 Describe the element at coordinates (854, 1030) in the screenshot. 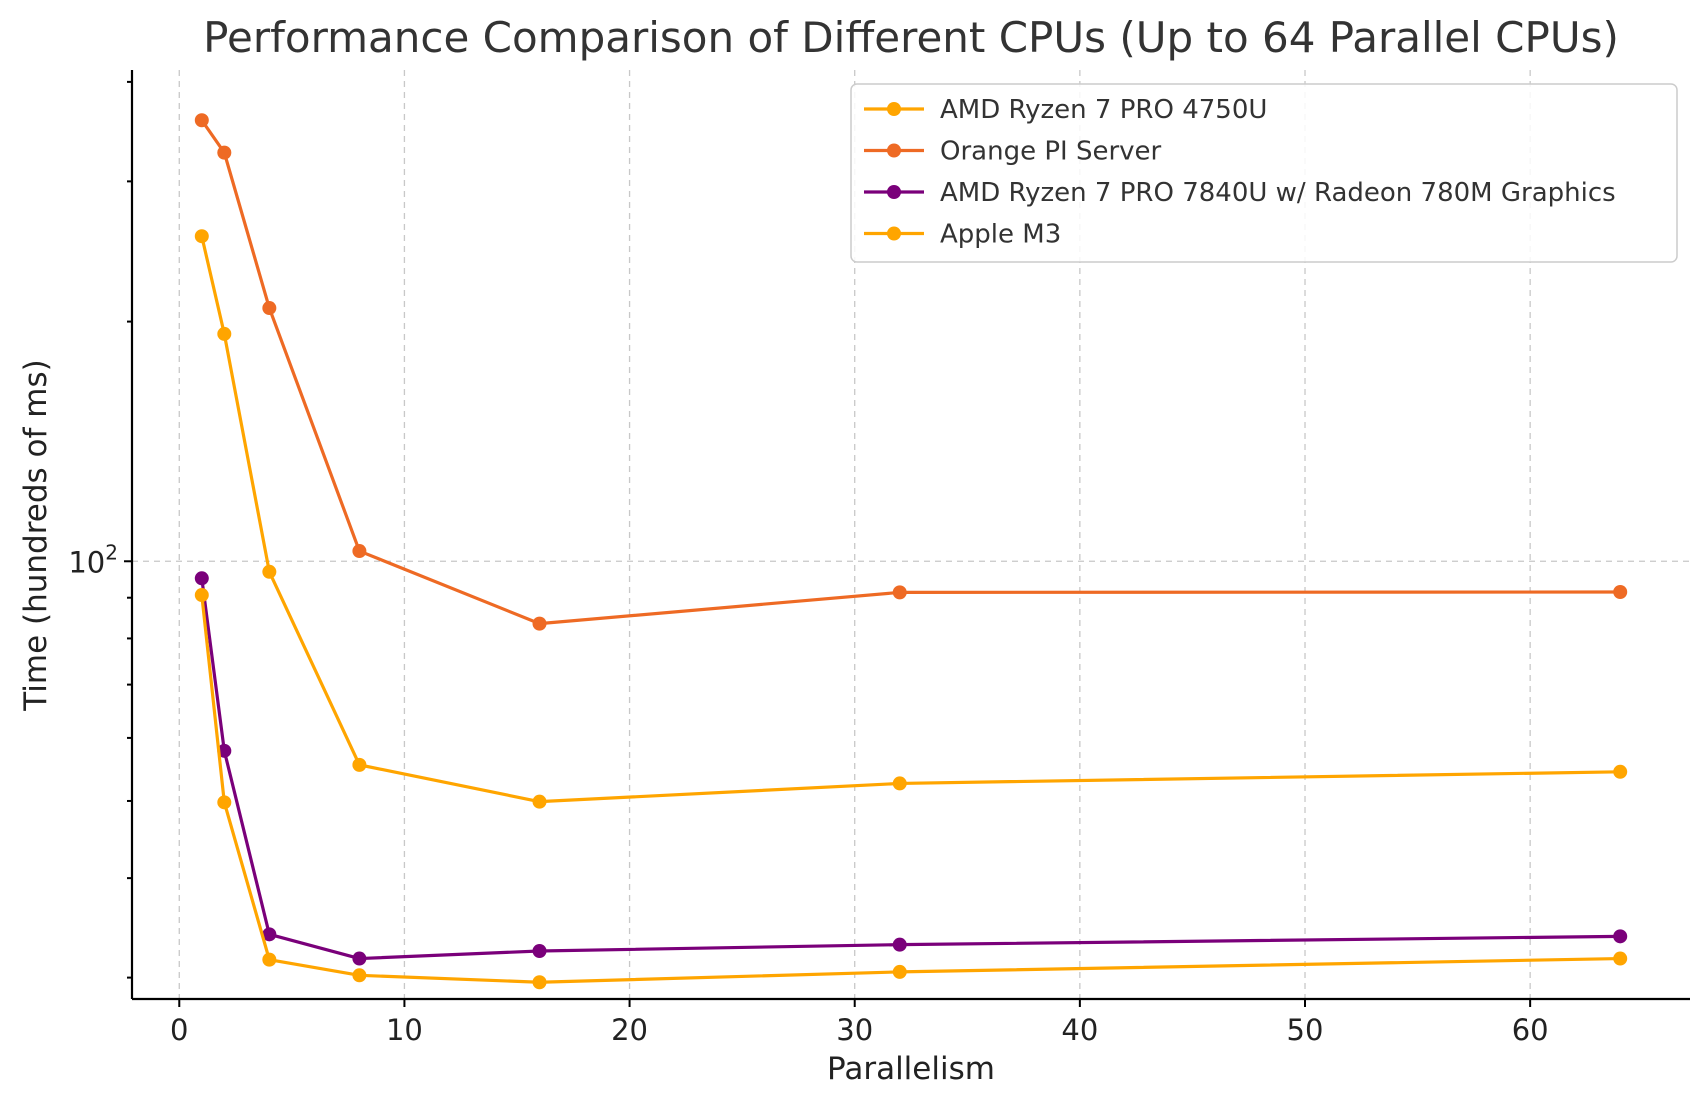

I see `x-tick-label: 30` at that location.